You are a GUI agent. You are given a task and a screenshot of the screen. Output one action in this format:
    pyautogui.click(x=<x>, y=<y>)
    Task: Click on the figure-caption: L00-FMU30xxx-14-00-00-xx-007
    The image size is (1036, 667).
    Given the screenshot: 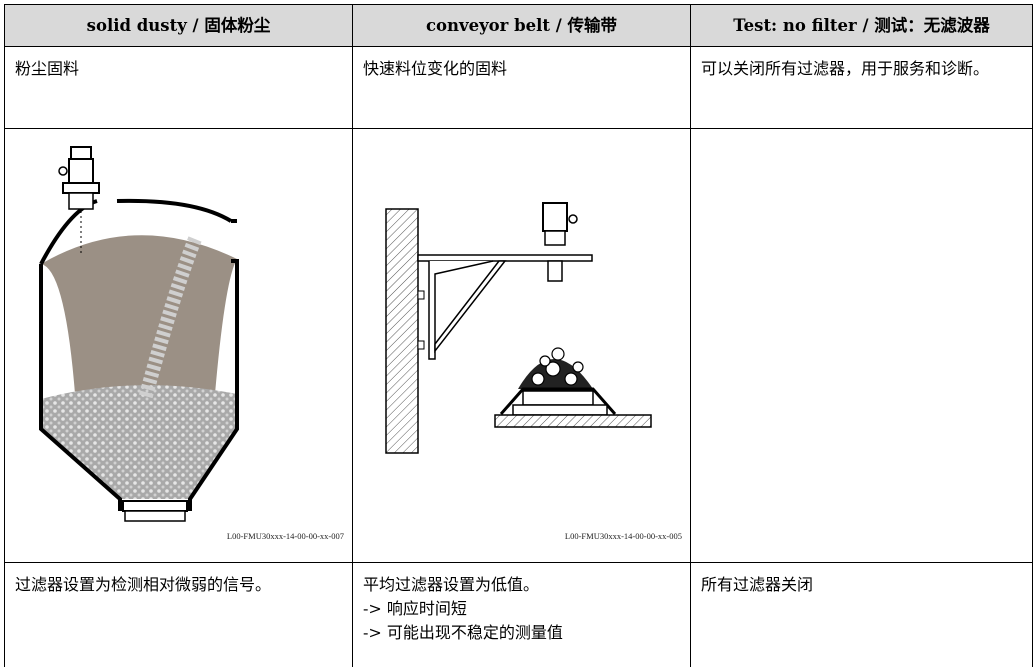 What is the action you would take?
    pyautogui.click(x=285, y=536)
    